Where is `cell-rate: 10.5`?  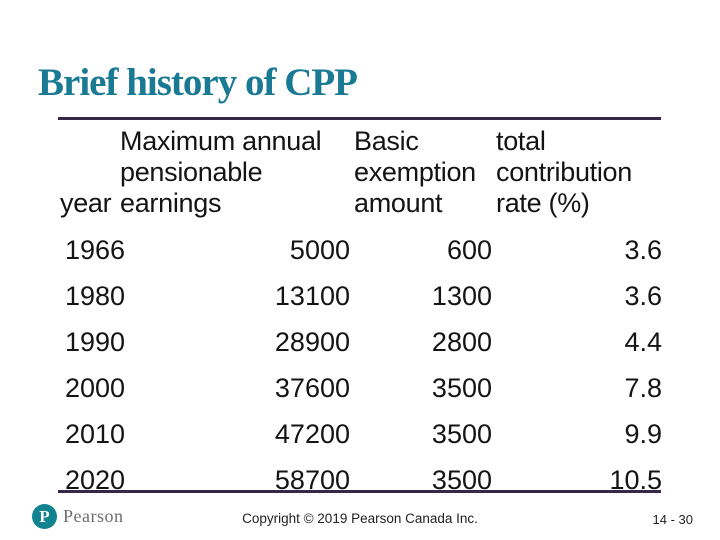 cell-rate: 10.5 is located at coordinates (635, 479).